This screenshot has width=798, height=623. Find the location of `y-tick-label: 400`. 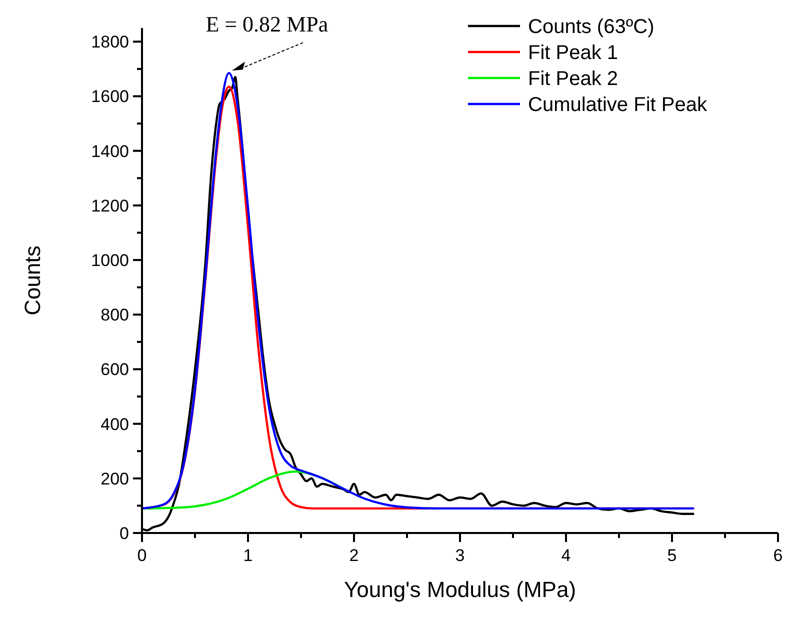

y-tick-label: 400 is located at coordinates (114, 424).